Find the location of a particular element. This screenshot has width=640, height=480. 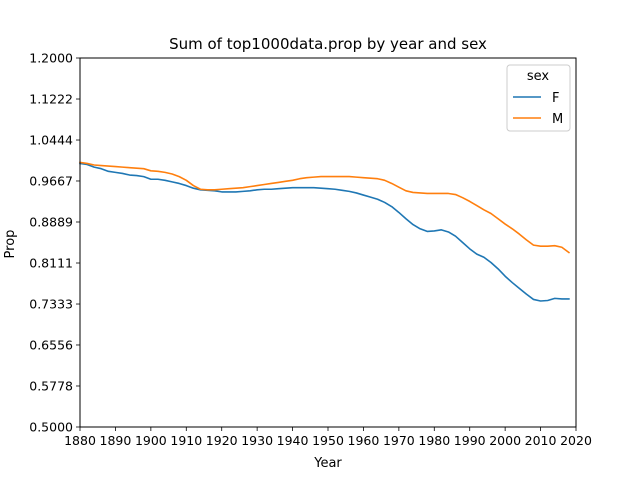

legend-title: sex is located at coordinates (538, 76).